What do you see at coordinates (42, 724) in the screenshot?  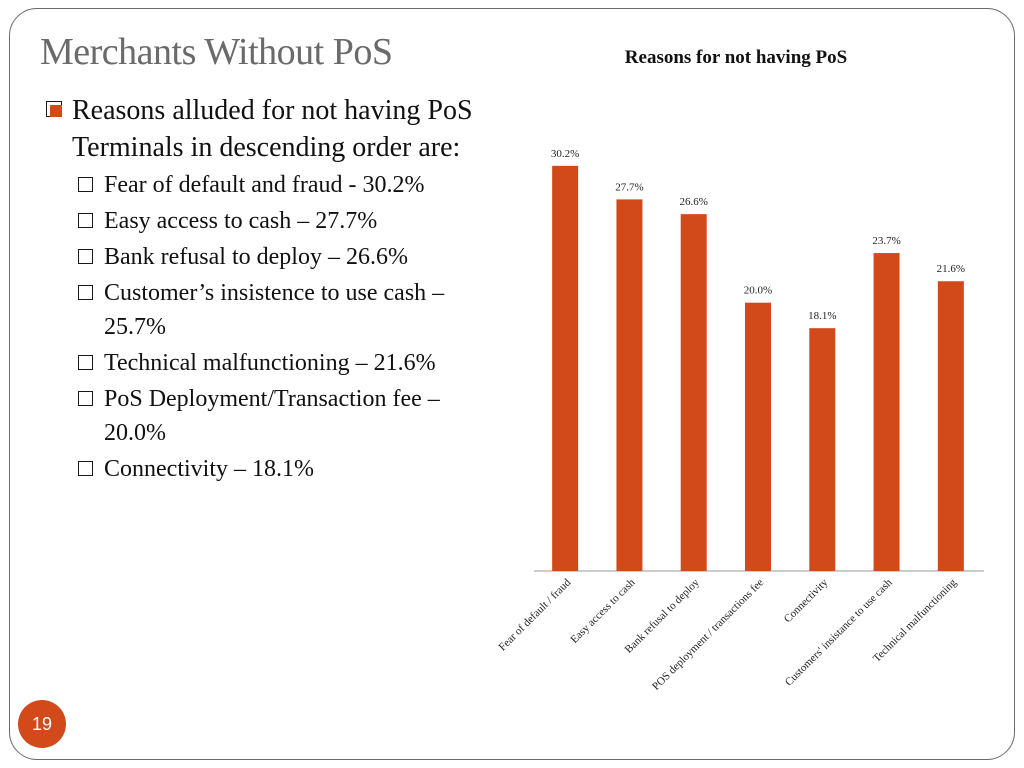 I see `slide-number: 19` at bounding box center [42, 724].